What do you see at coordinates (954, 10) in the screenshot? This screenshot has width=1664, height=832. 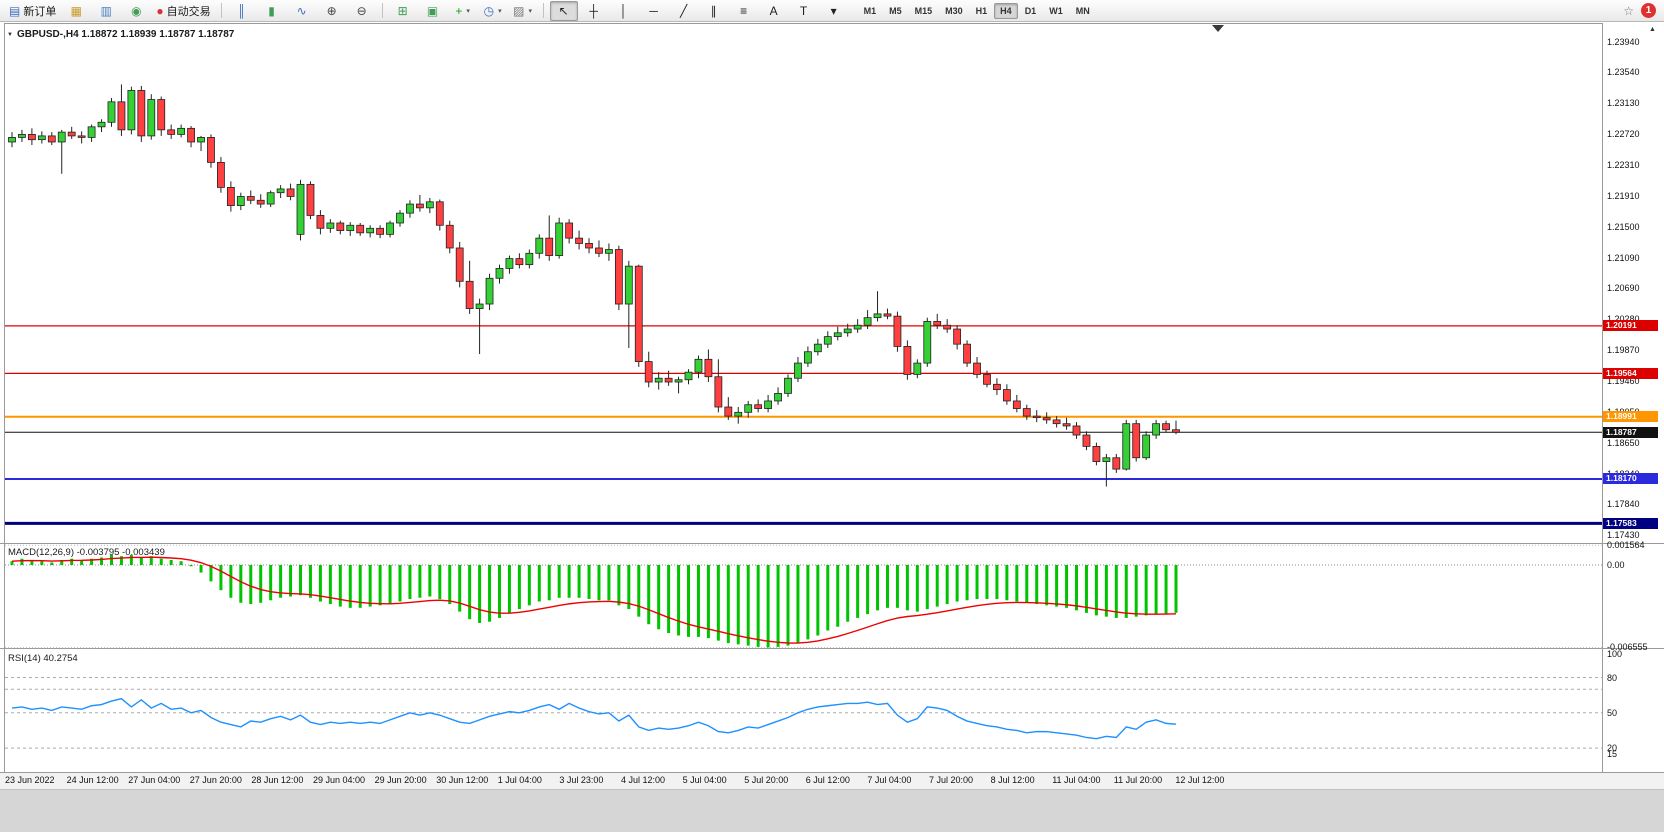 I see `timeframe-m30: M30` at bounding box center [954, 10].